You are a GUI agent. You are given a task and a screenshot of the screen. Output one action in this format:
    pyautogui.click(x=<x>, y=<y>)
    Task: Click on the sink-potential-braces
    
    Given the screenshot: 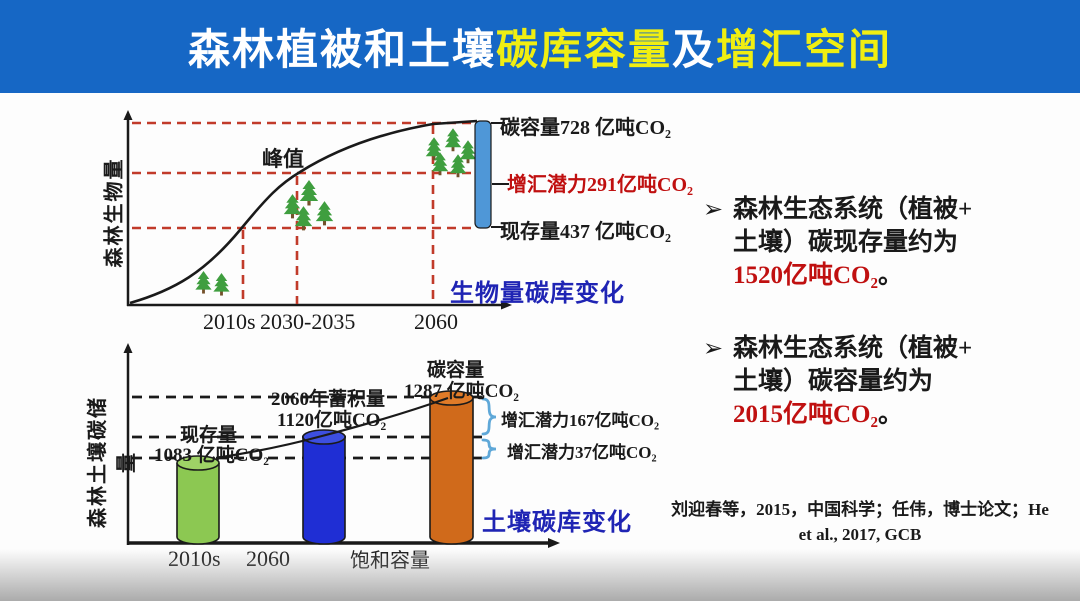 What is the action you would take?
    pyautogui.click(x=489, y=428)
    